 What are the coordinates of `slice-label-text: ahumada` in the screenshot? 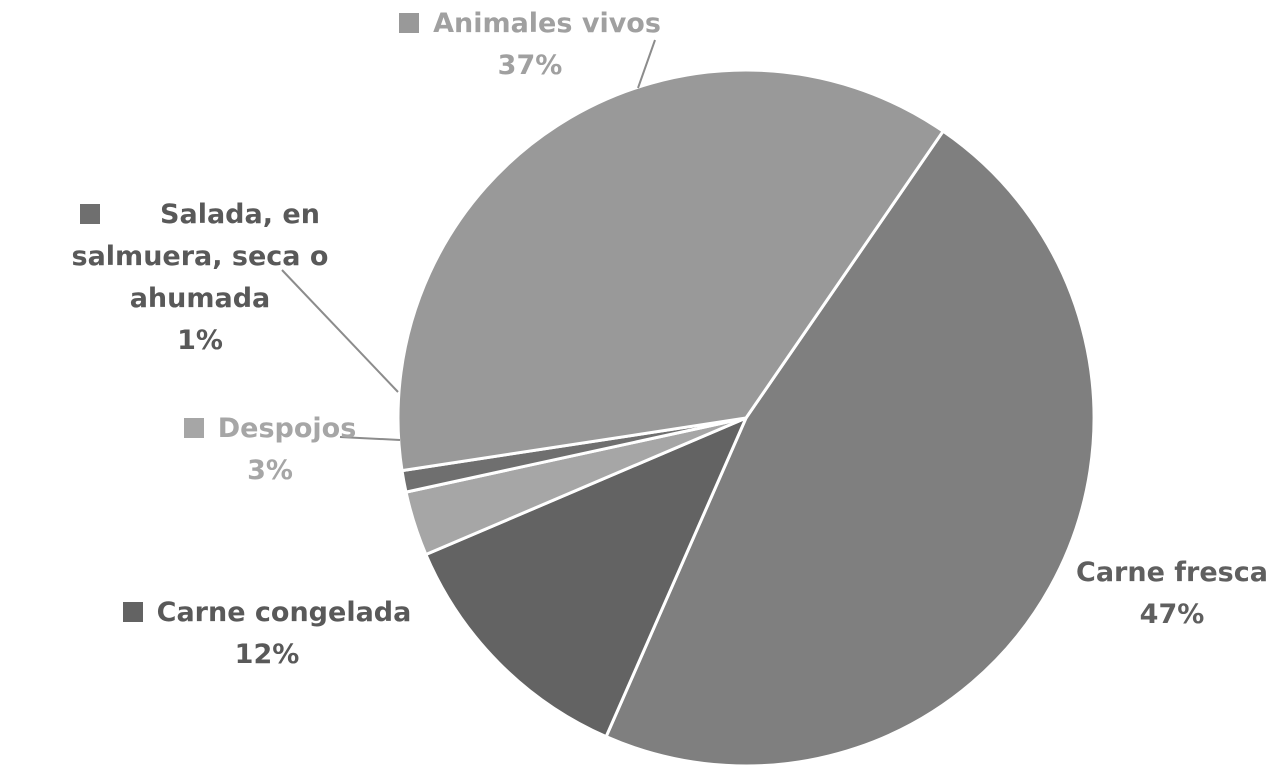 It's located at (200, 298).